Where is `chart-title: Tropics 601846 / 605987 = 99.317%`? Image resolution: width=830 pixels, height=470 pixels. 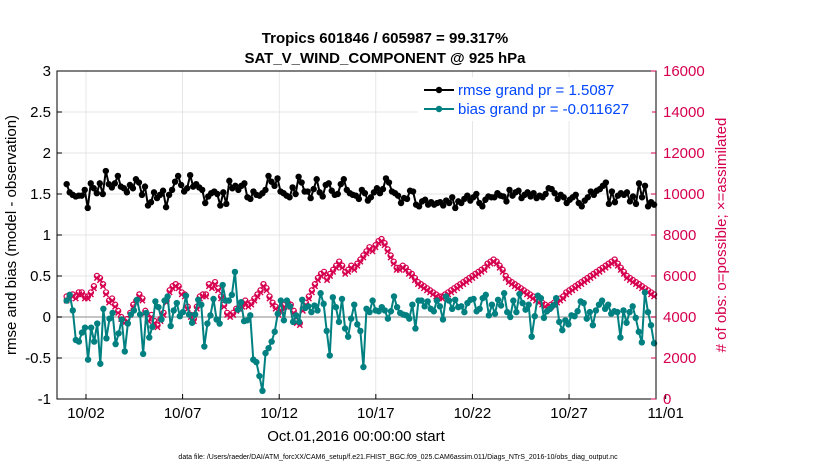
chart-title: Tropics 601846 / 605987 = 99.317% is located at coordinates (385, 38).